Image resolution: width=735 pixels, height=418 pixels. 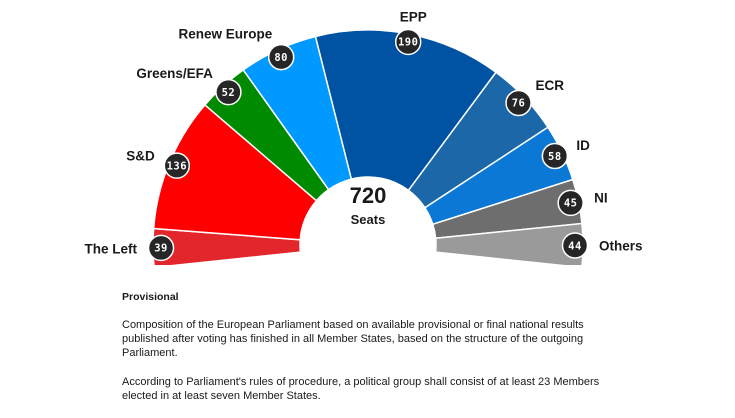 I want to click on party-label-ecr: ECR, so click(x=549, y=85).